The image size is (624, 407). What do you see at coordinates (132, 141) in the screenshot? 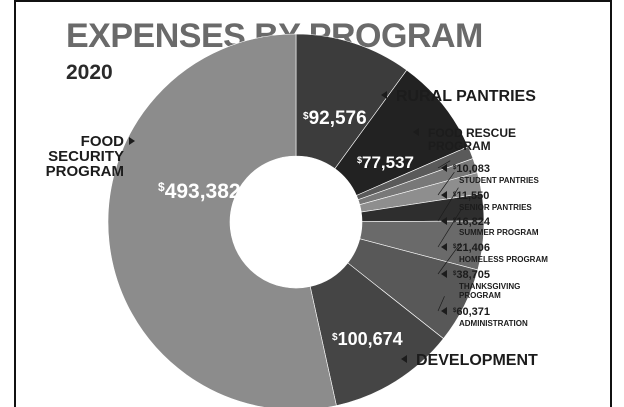
I see `arrow-food-security` at bounding box center [132, 141].